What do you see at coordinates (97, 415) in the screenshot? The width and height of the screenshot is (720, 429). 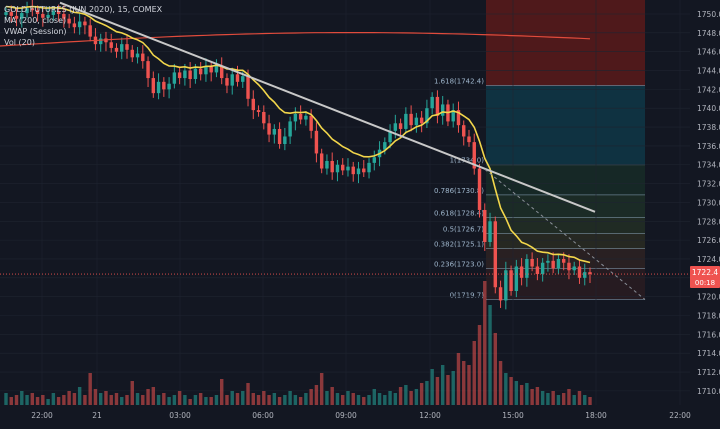 I see `time-tick-label: 21` at bounding box center [97, 415].